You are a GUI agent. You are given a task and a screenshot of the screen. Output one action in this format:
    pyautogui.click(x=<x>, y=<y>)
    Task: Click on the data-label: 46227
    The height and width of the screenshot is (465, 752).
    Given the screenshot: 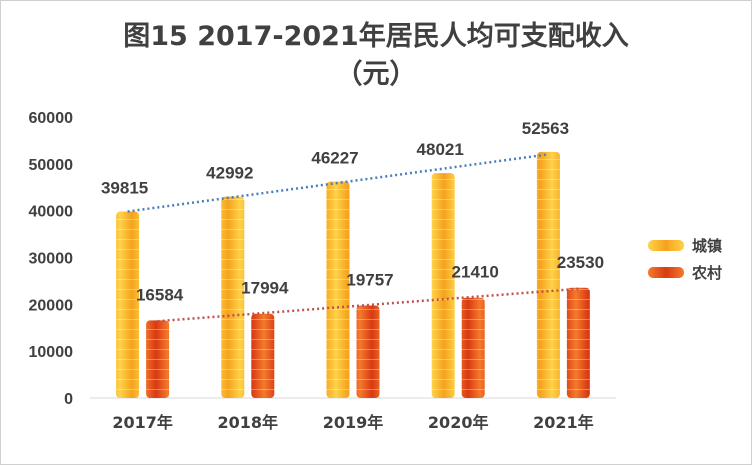 What is the action you would take?
    pyautogui.click(x=334, y=158)
    